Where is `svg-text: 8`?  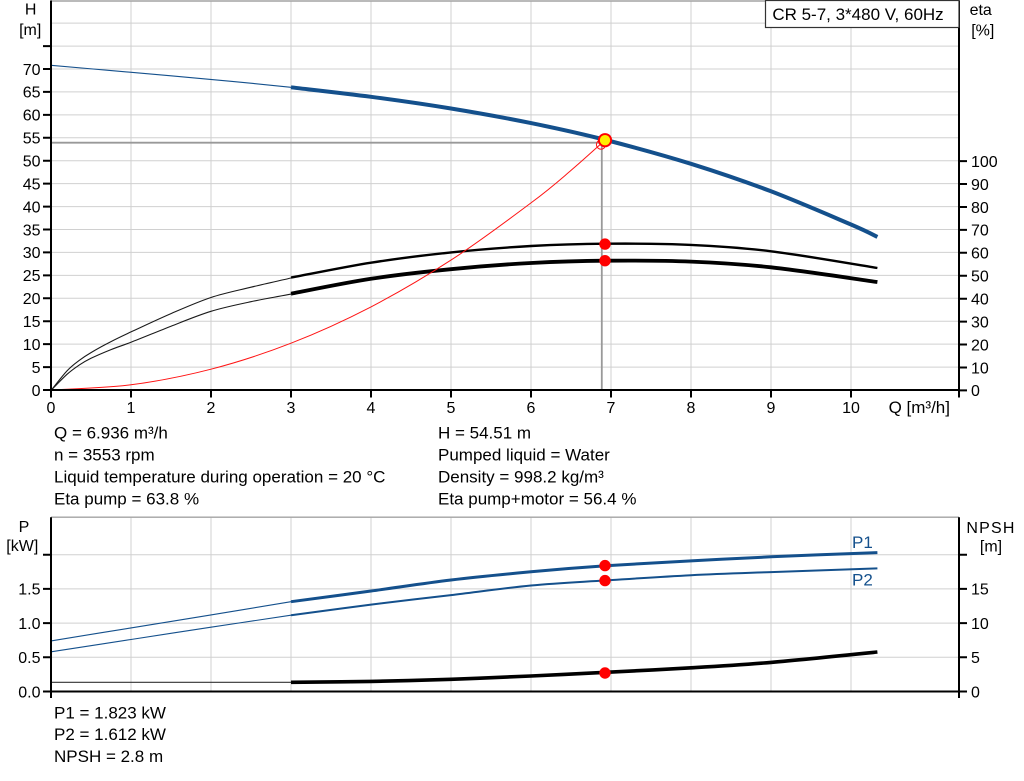 svg-text: 8 is located at coordinates (691, 408).